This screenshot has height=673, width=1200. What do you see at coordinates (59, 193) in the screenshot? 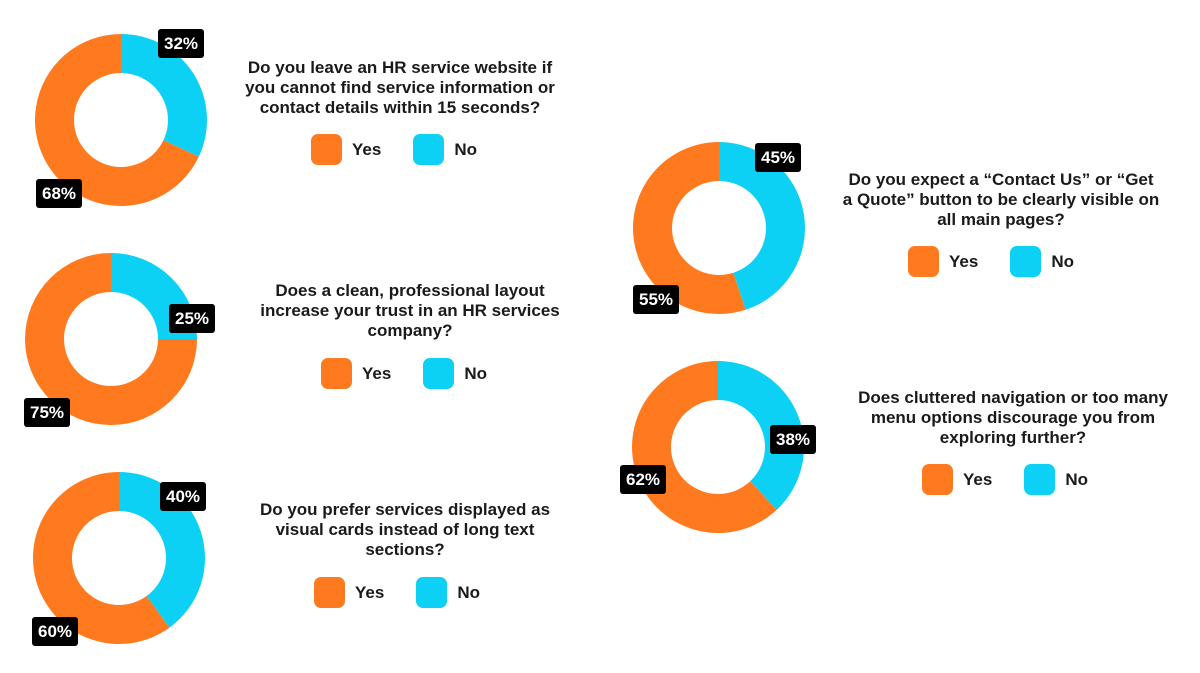
I see `pct-label-yes: 68%` at bounding box center [59, 193].